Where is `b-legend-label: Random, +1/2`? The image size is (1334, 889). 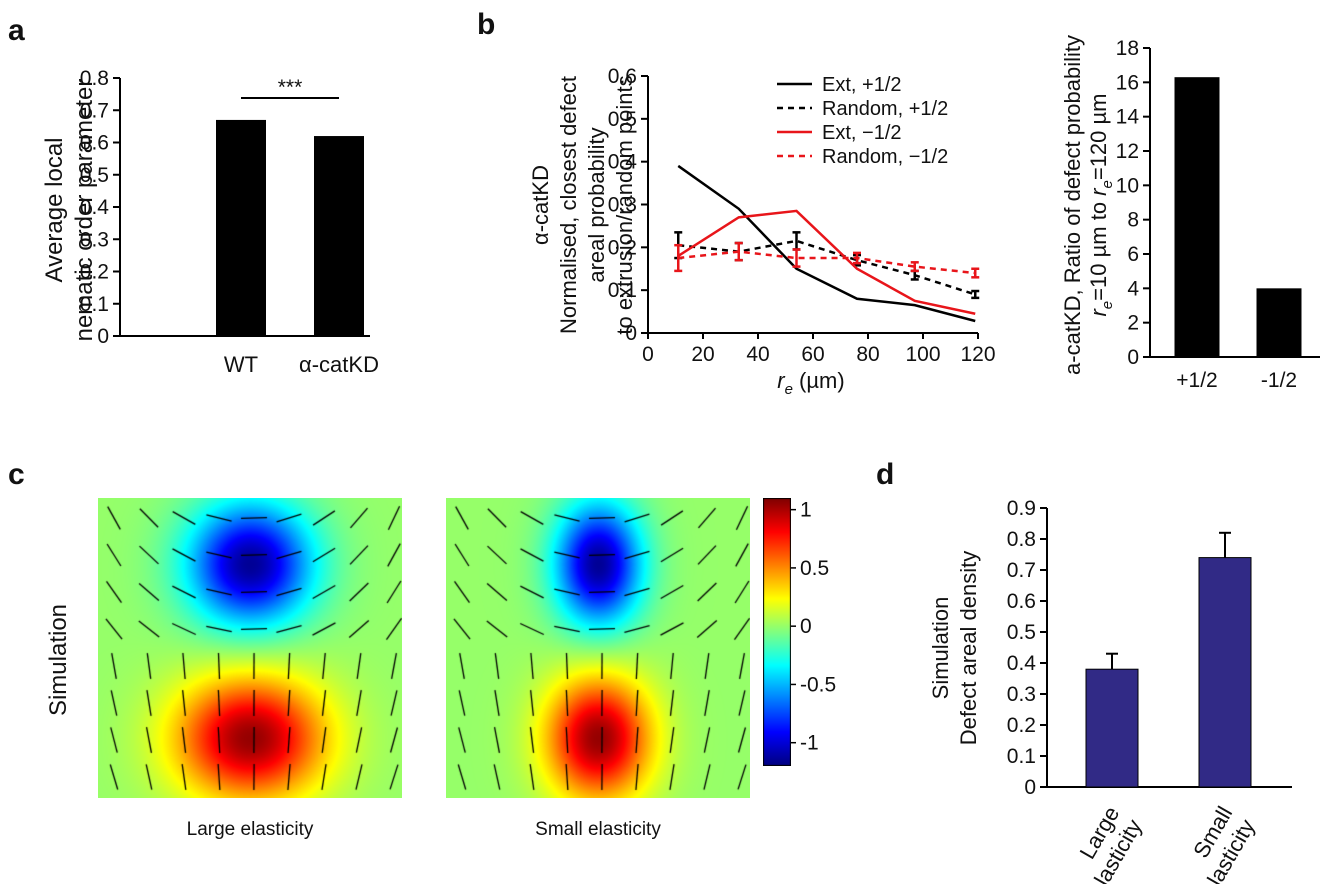 b-legend-label: Random, +1/2 is located at coordinates (885, 109).